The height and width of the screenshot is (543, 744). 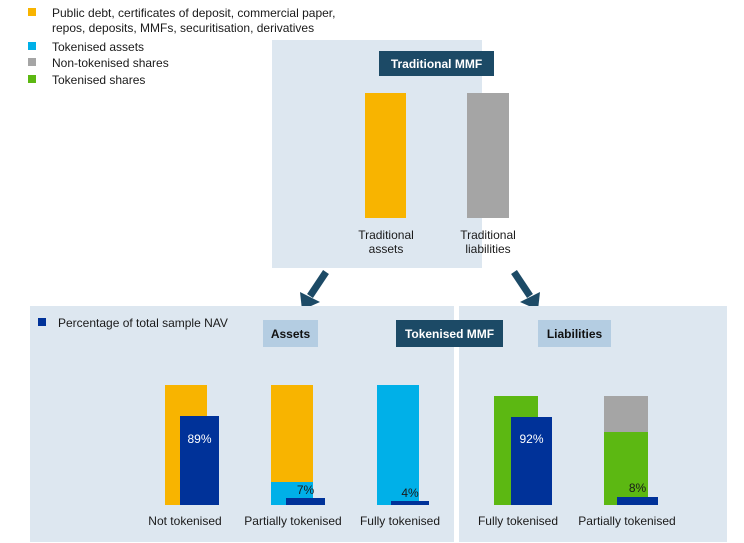 What do you see at coordinates (305, 501) in the screenshot?
I see `bar-partially-tokenised-nav` at bounding box center [305, 501].